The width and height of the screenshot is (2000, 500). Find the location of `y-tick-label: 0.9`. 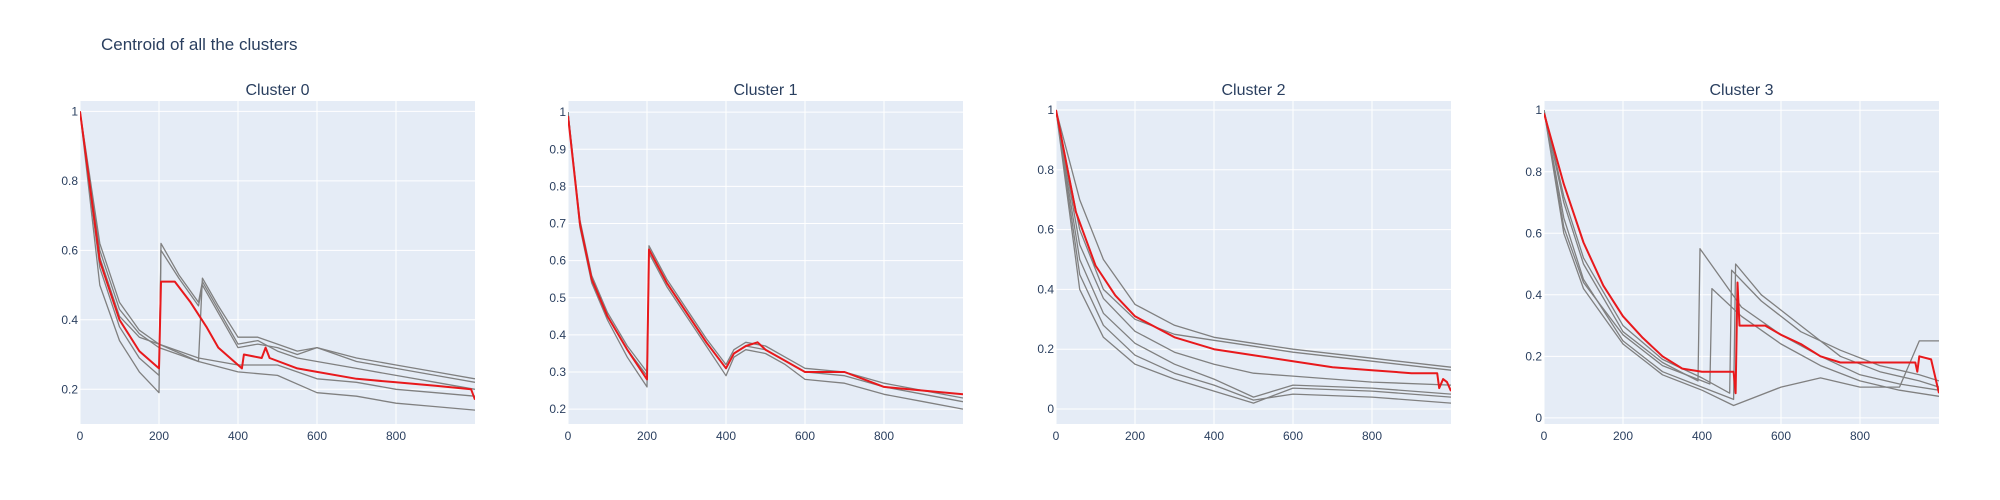

y-tick-label: 0.9 is located at coordinates (557, 149).